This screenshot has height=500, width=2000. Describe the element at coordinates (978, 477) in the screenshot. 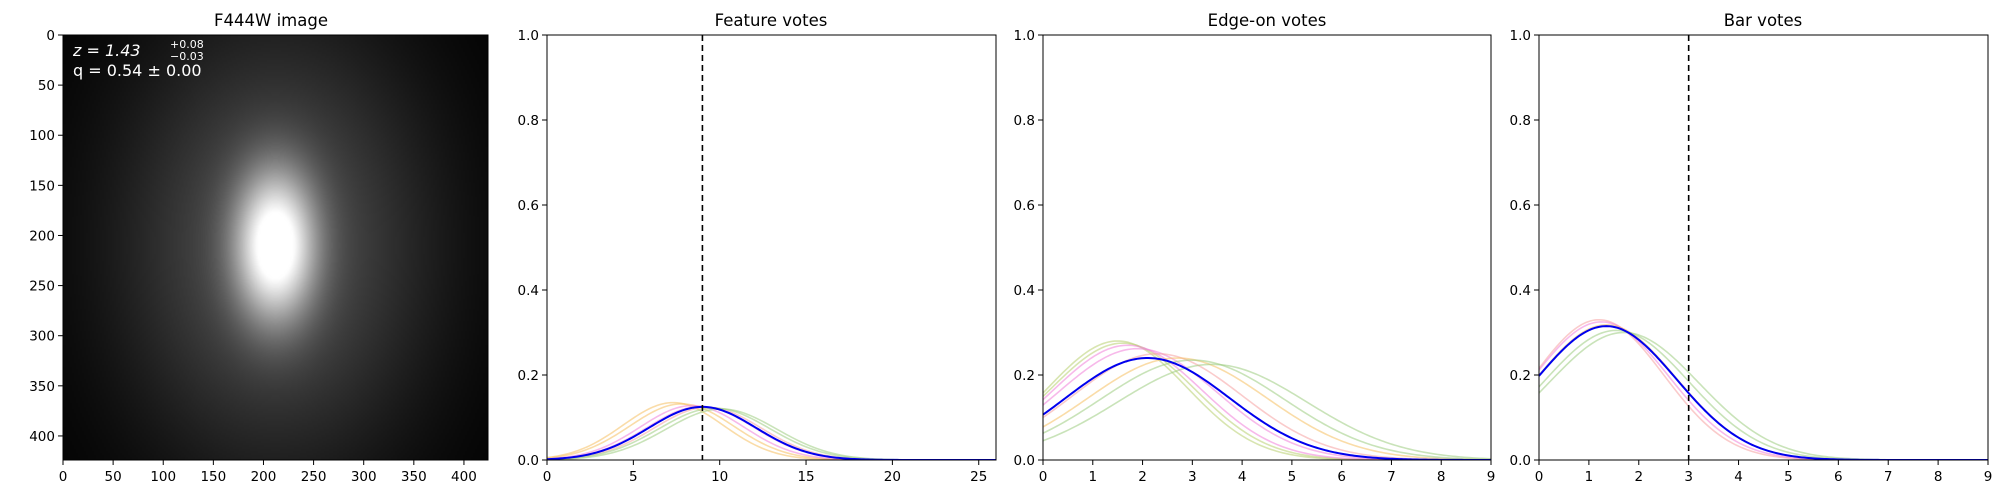

I see `x-tick-label: 25` at that location.